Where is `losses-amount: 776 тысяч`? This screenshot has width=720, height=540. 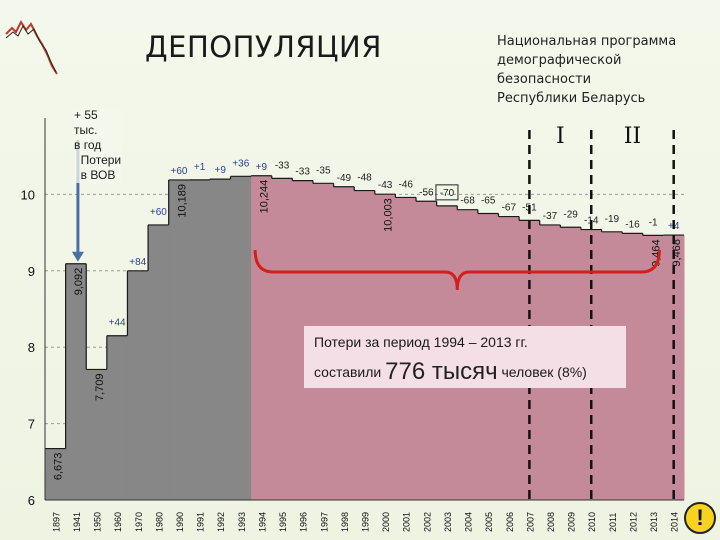 losses-amount: 776 тысяч is located at coordinates (441, 371).